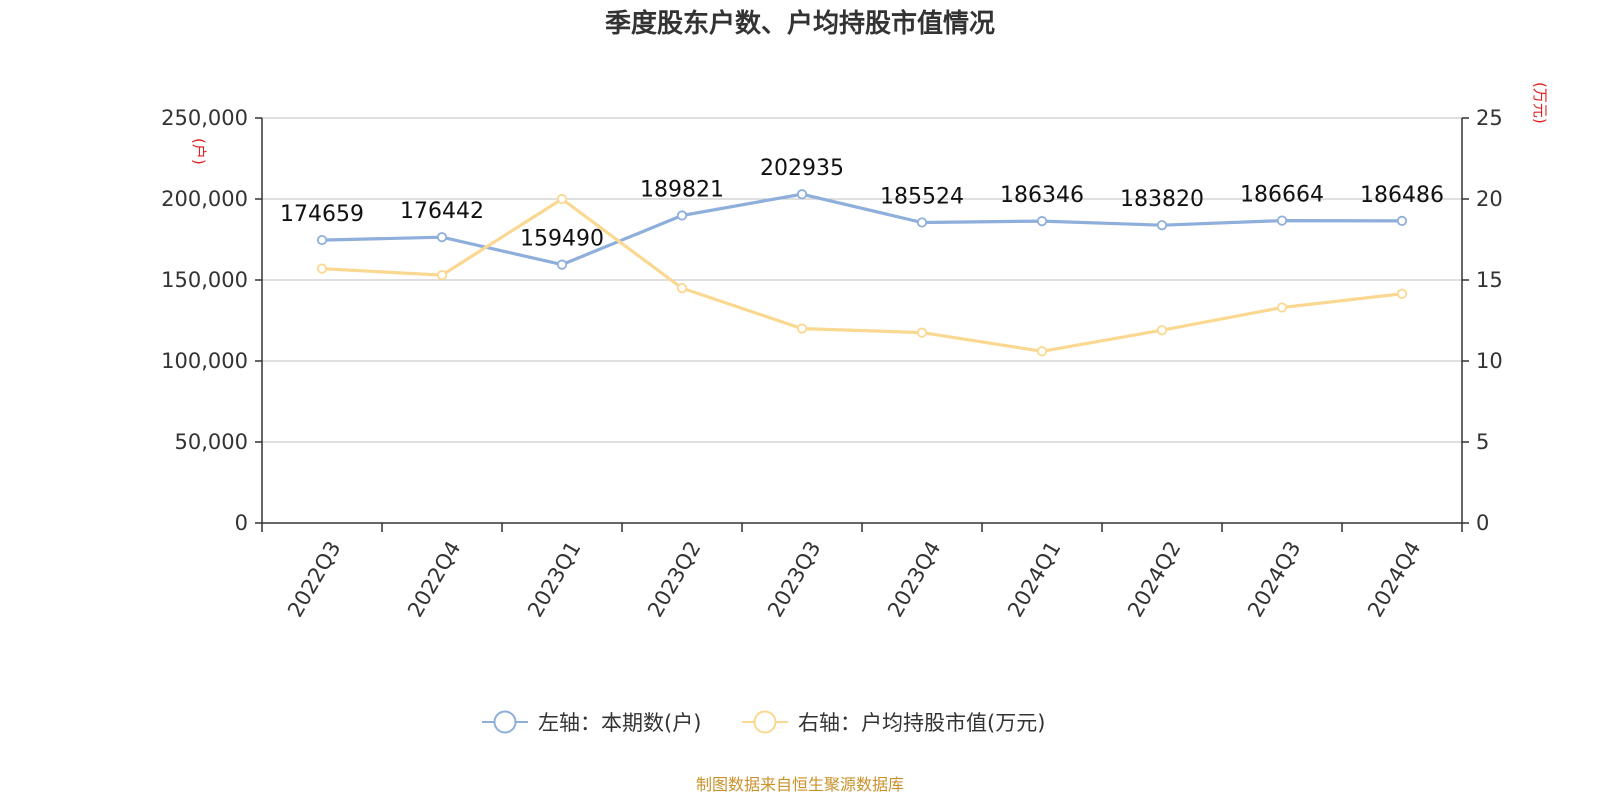  What do you see at coordinates (682, 189) in the screenshot?
I see `data-label: 189821` at bounding box center [682, 189].